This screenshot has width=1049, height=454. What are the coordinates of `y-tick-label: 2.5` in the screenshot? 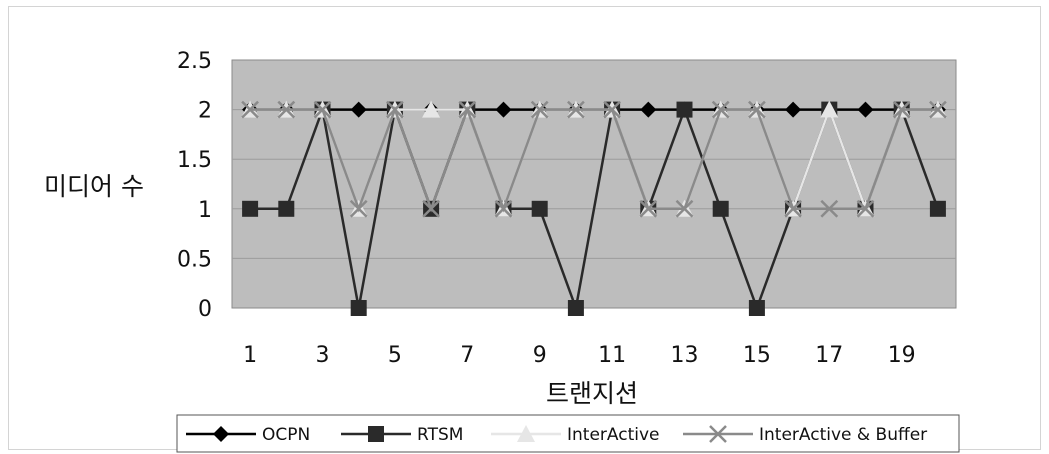 It's located at (194, 61).